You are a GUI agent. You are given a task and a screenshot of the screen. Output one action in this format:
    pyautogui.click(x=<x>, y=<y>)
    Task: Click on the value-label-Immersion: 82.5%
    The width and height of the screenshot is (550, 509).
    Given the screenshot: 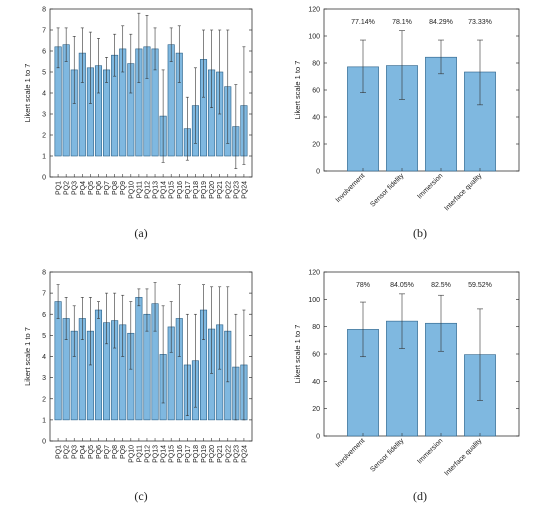 What is the action you would take?
    pyautogui.click(x=441, y=285)
    